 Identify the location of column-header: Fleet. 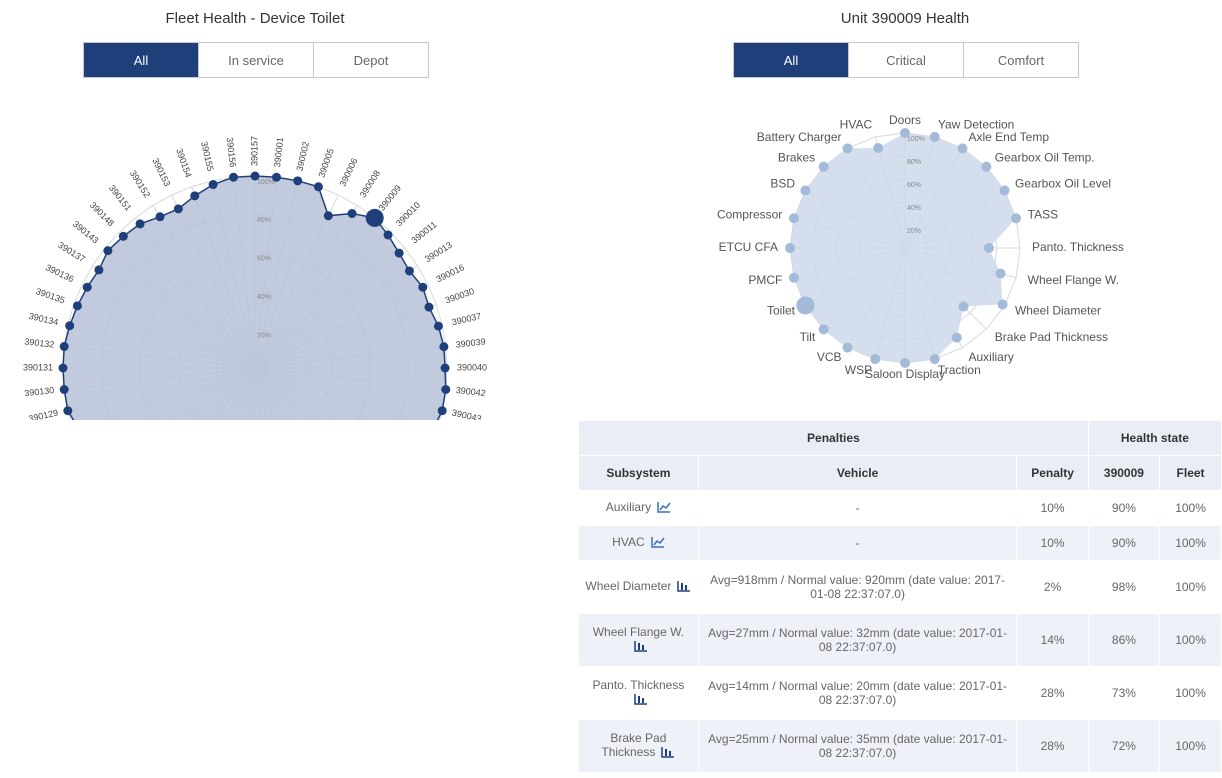
(1190, 473).